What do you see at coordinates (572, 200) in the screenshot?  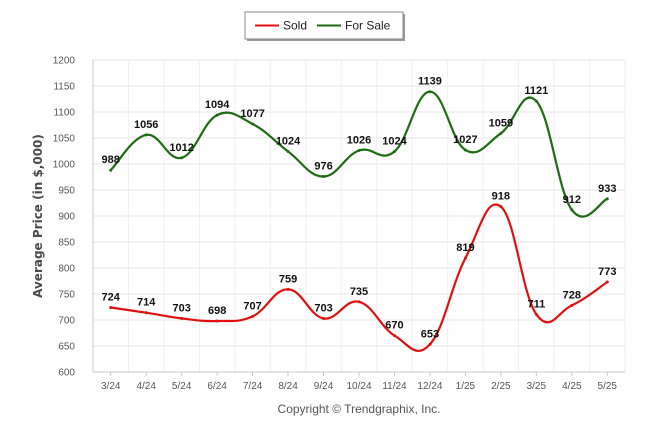 I see `data-label-for-sale: 912` at bounding box center [572, 200].